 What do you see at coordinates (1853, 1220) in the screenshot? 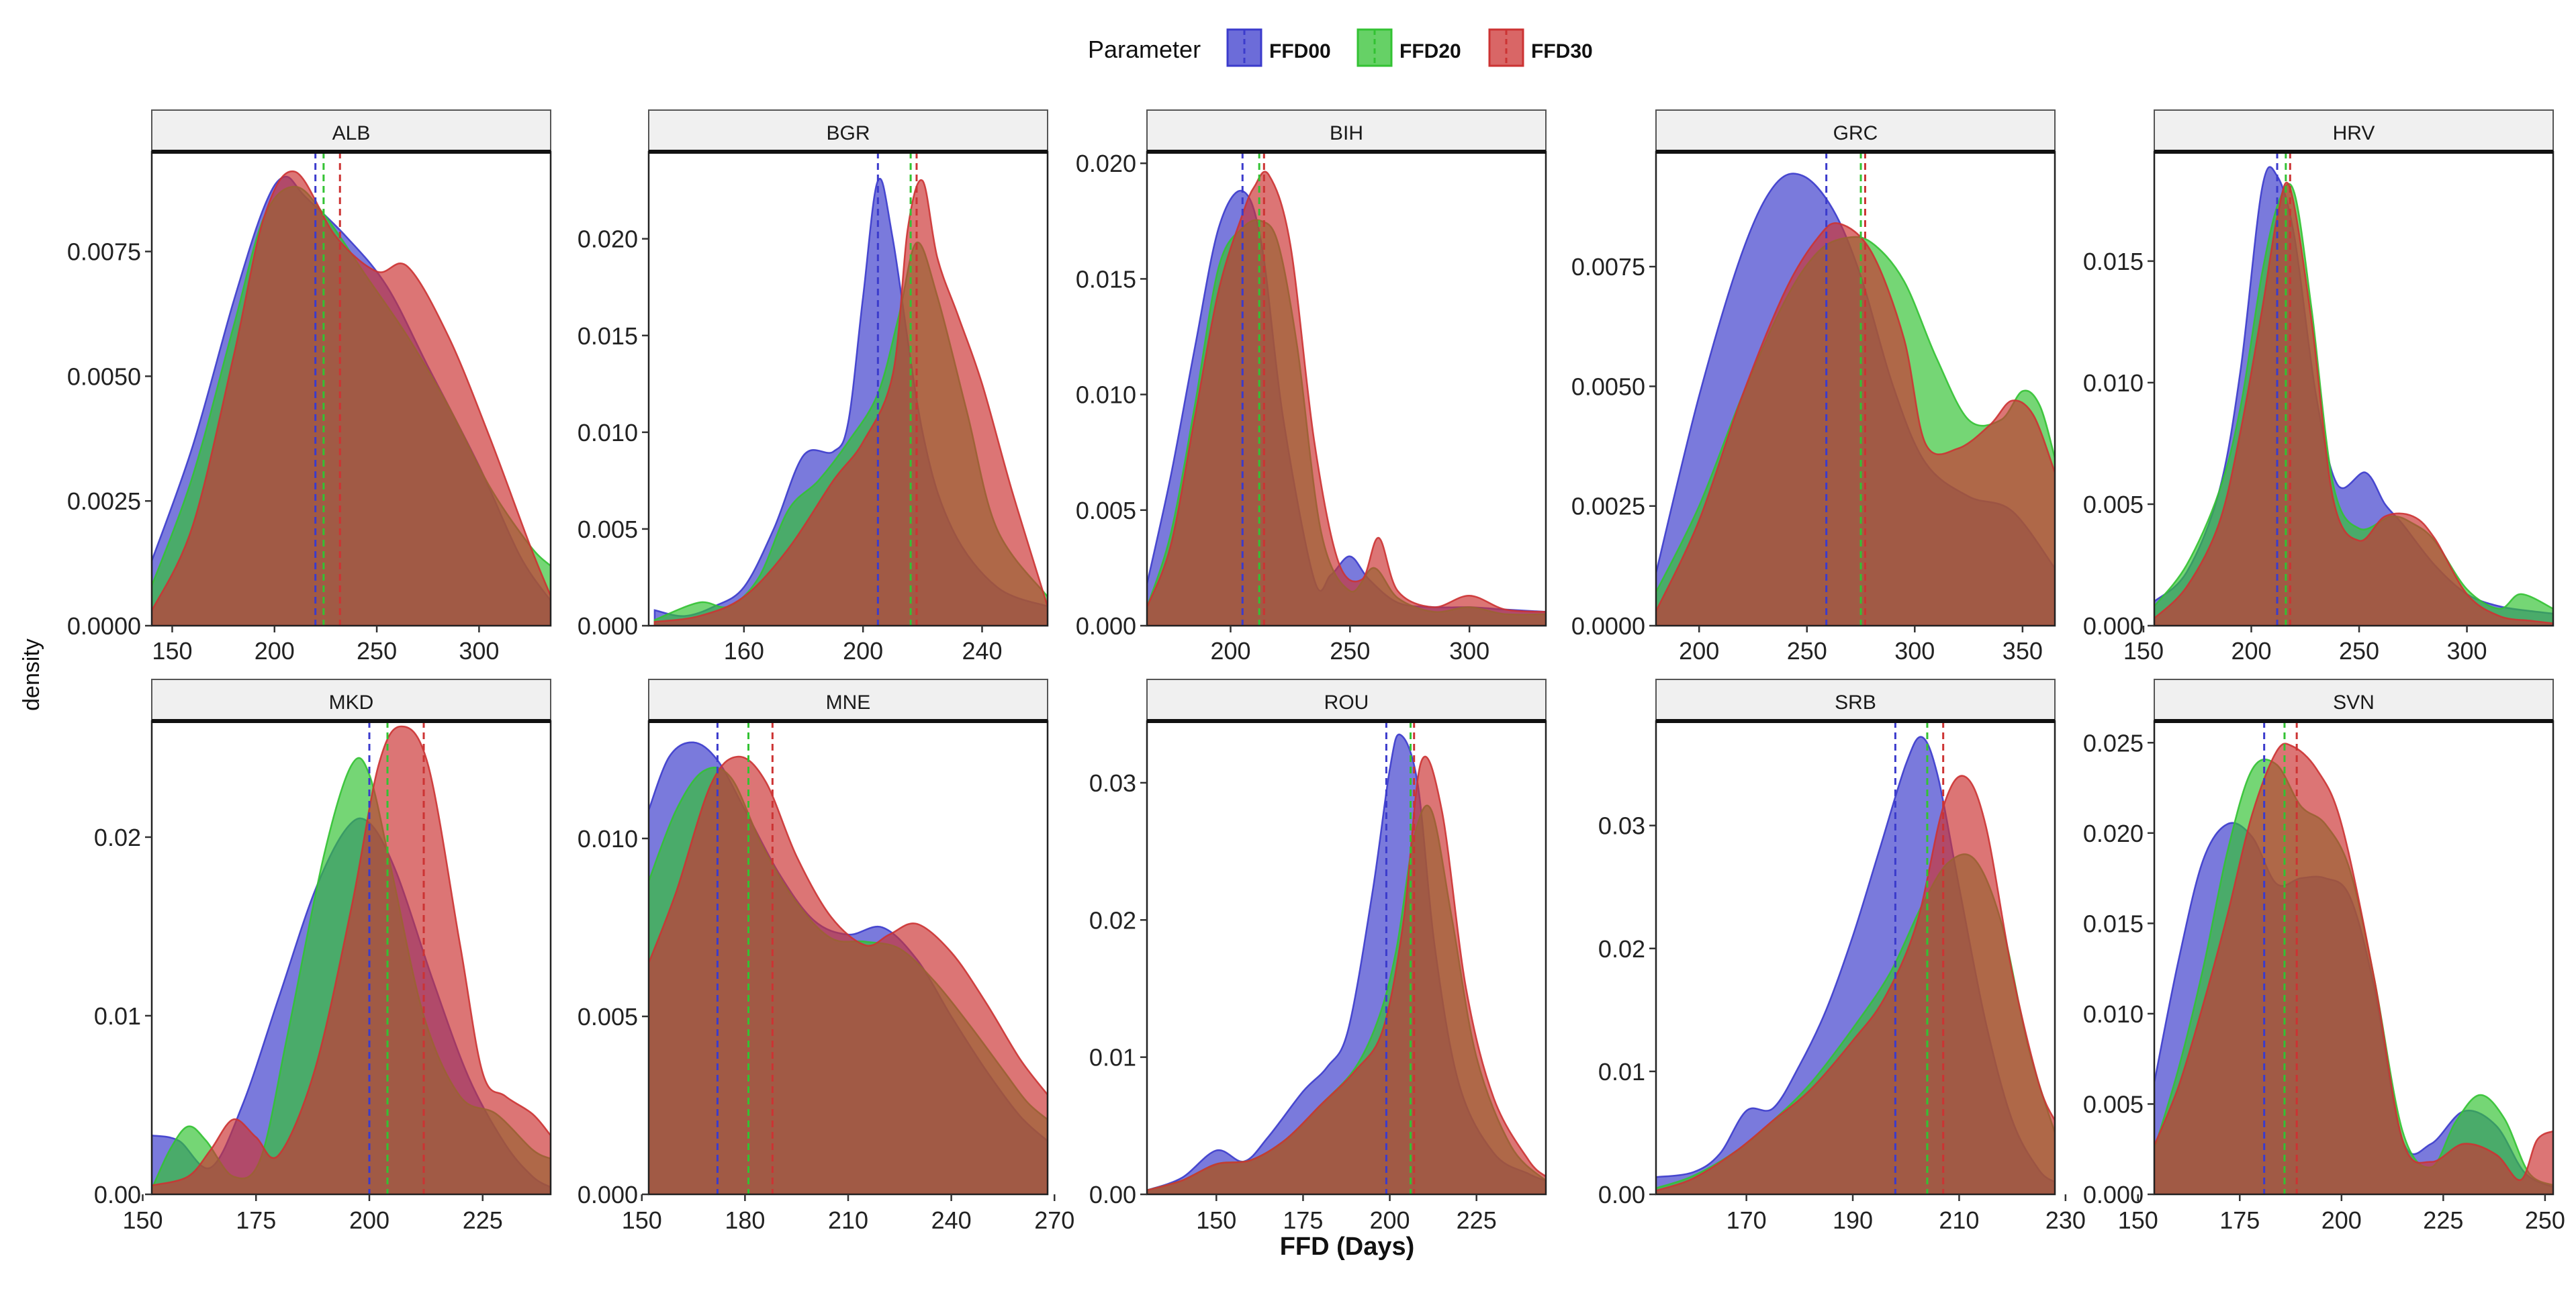
I see `x-tick-label: 190` at bounding box center [1853, 1220].